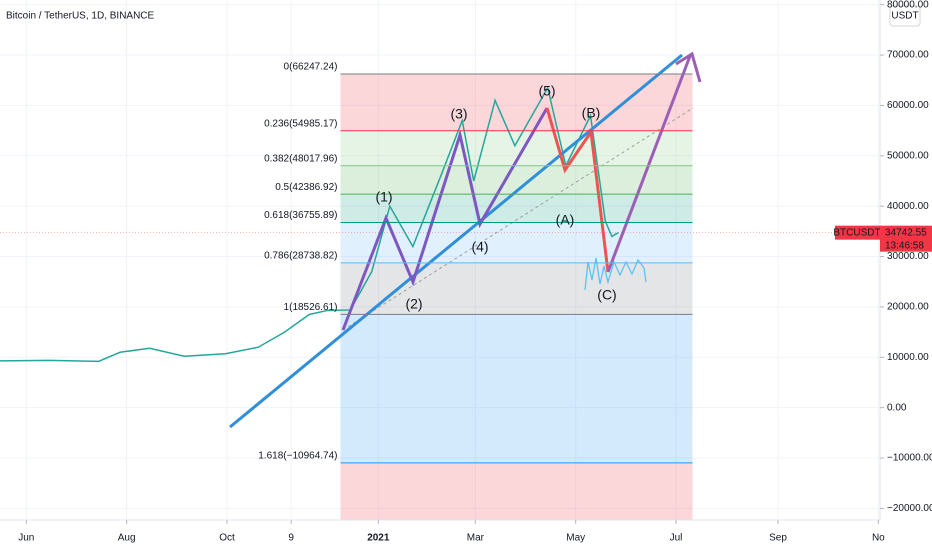  Describe the element at coordinates (300, 158) in the screenshot. I see `fib-label: 0.382(48017.96)` at that location.